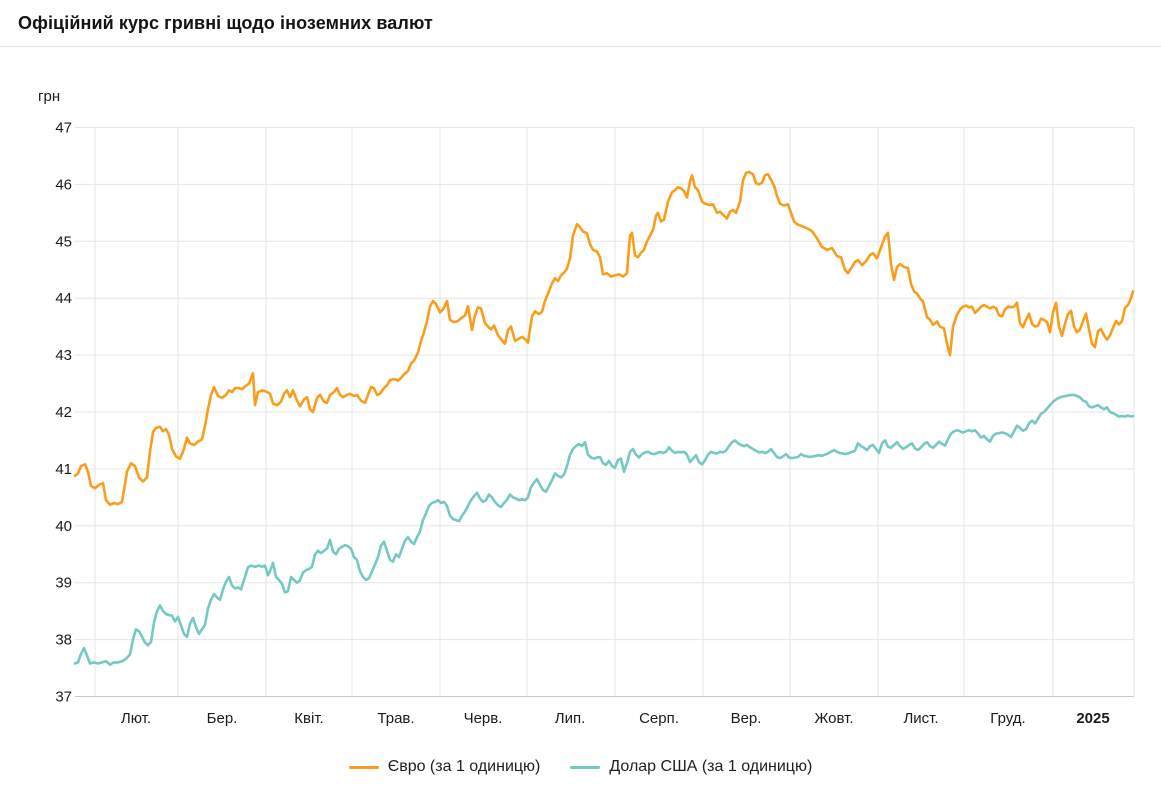 The width and height of the screenshot is (1161, 788). What do you see at coordinates (63, 412) in the screenshot?
I see `y-tick-label: 42` at bounding box center [63, 412].